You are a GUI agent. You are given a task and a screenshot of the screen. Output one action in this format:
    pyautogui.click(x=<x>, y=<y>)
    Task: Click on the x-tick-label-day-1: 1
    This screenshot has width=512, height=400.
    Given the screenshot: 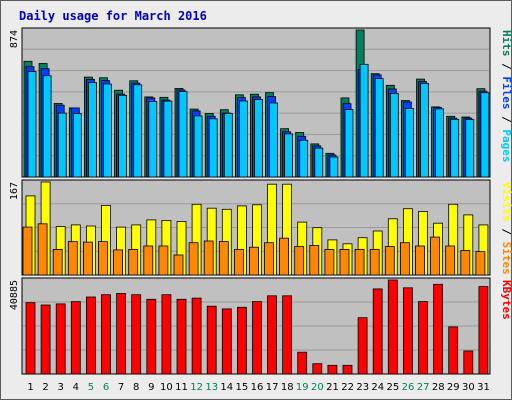 What is the action you would take?
    pyautogui.click(x=30, y=387)
    